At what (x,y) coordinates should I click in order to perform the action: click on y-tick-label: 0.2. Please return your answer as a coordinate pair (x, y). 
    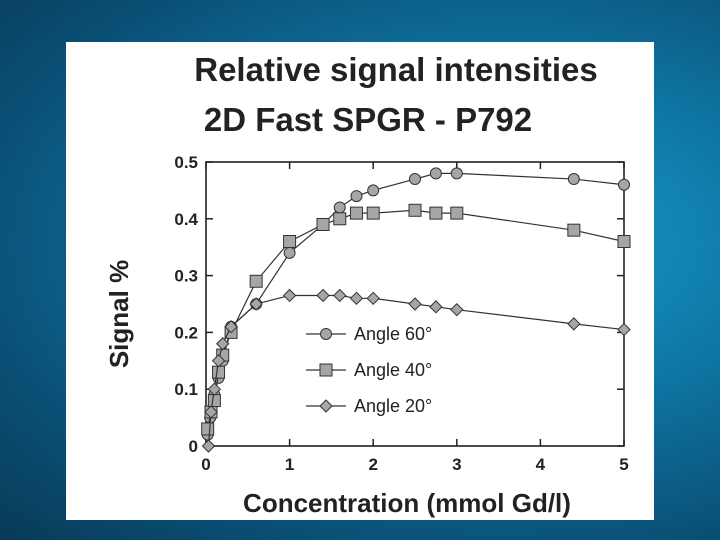
    Looking at the image, I should click on (186, 332).